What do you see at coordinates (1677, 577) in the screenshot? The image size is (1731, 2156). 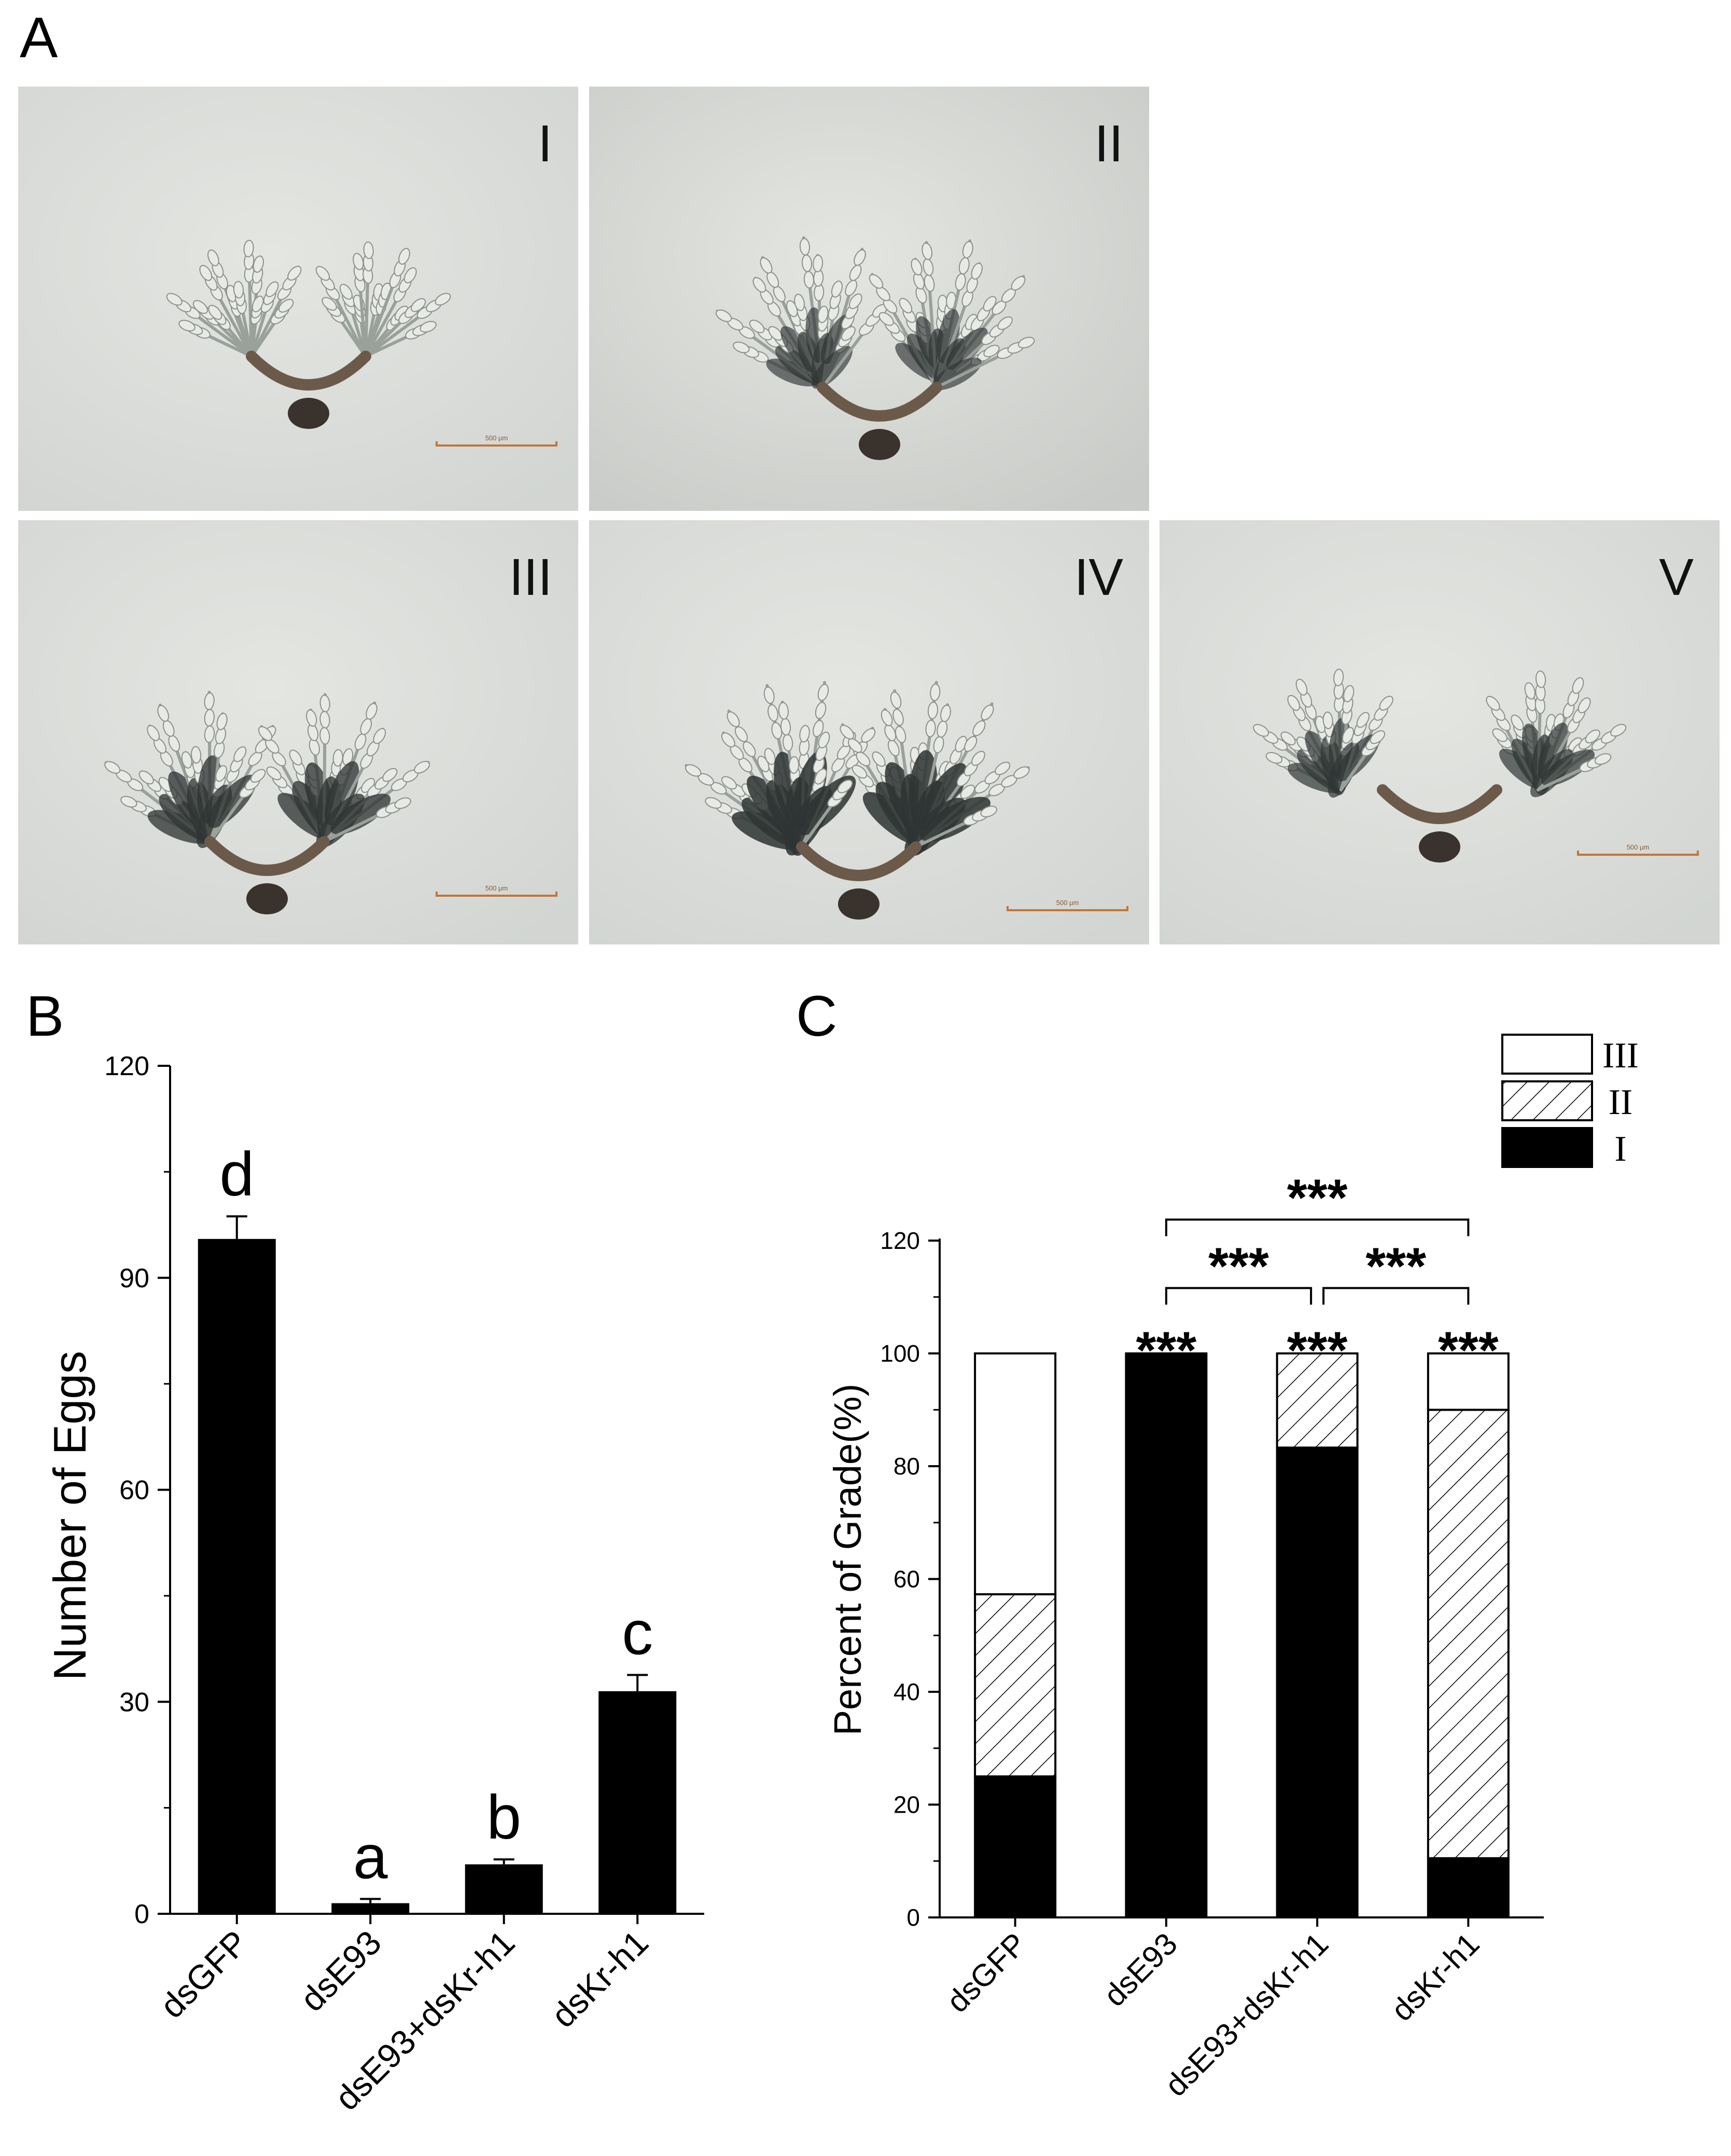 I see `stage-label: V` at bounding box center [1677, 577].